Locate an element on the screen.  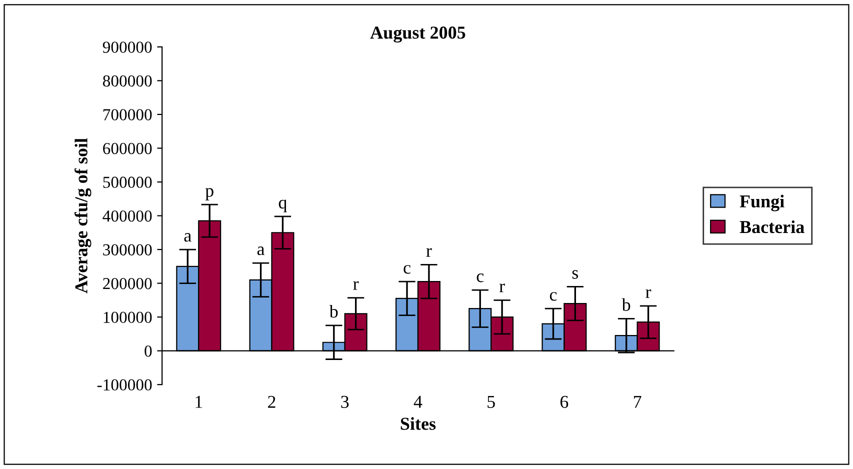
y-tick-label: -100000 is located at coordinates (124, 385).